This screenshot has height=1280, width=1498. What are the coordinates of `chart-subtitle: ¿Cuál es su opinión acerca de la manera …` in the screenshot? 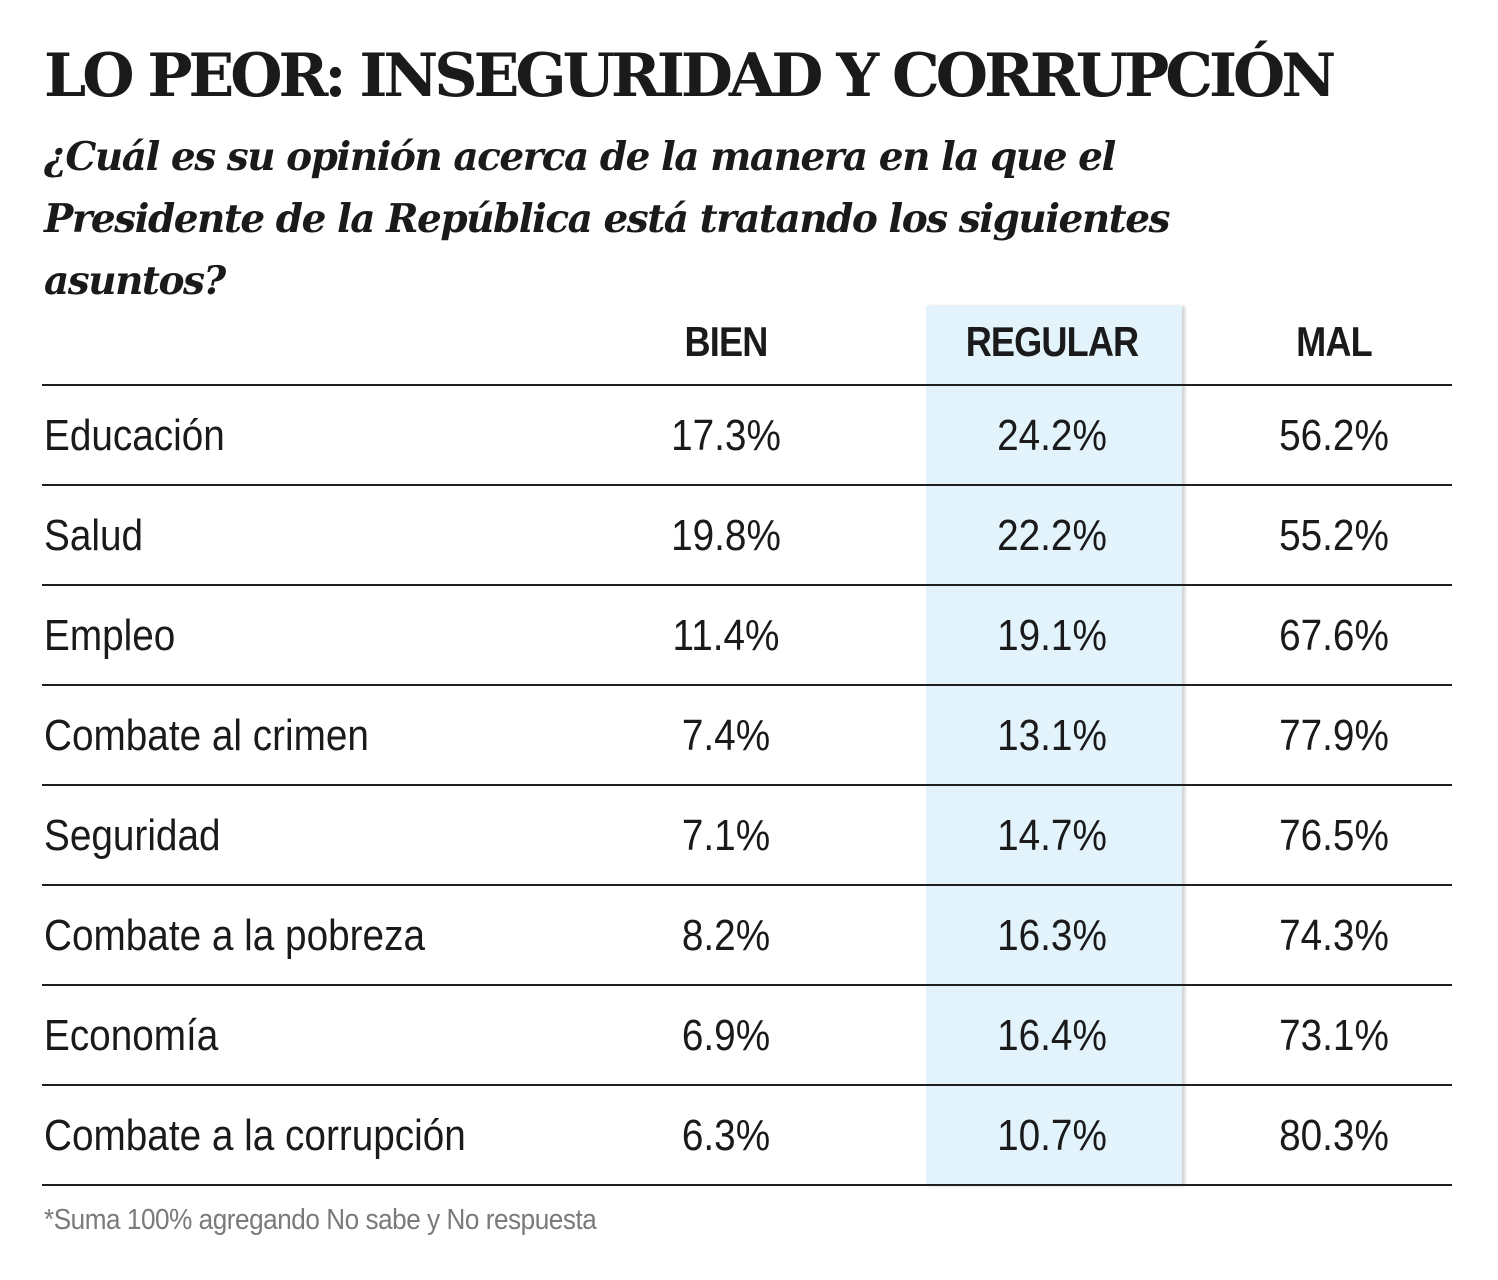 It's located at (607, 219).